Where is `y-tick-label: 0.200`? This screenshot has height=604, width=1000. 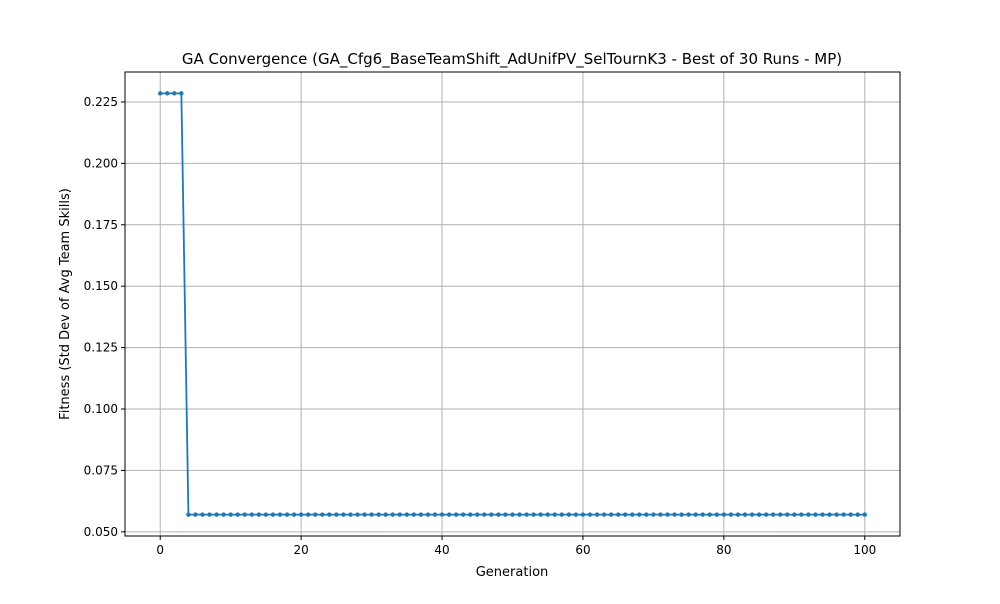 y-tick-label: 0.200 is located at coordinates (101, 163).